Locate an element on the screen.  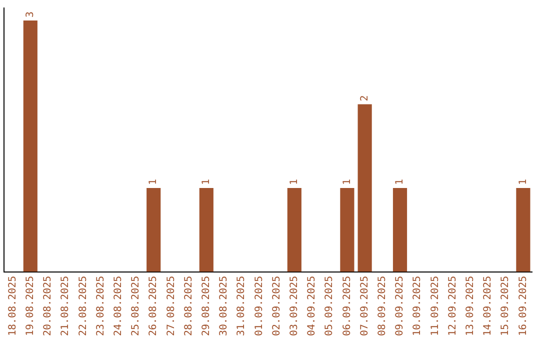
x-tick-label: 28.08.2025 is located at coordinates (188, 306).